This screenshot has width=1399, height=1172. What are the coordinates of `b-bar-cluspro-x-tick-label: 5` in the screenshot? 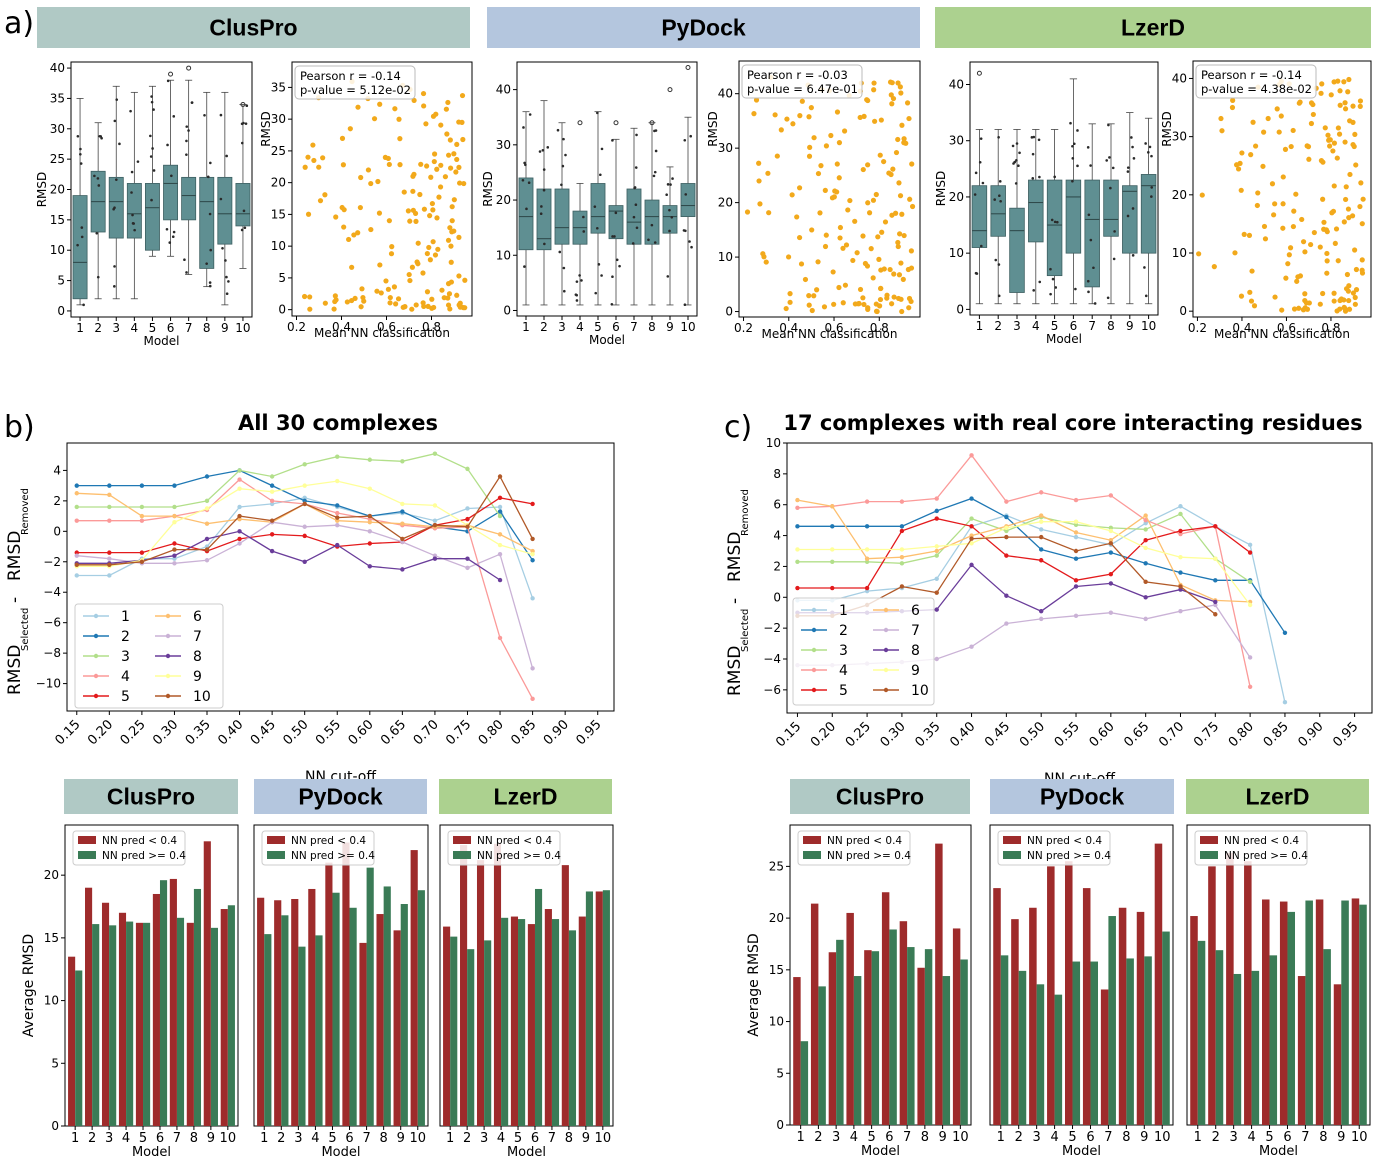 It's located at (143, 1138).